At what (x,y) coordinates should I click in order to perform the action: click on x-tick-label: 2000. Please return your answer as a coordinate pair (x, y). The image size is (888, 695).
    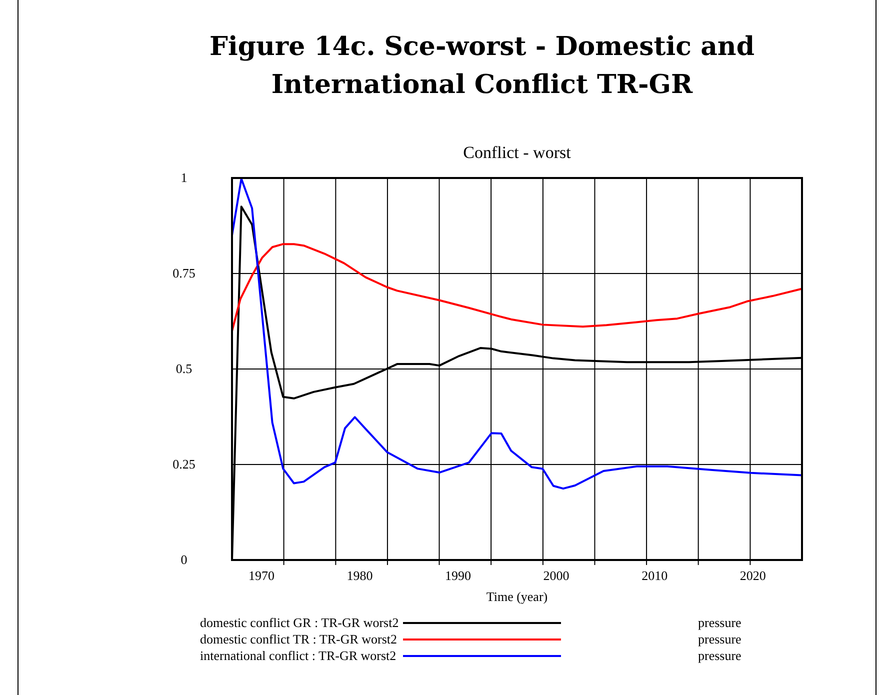
    Looking at the image, I should click on (556, 575).